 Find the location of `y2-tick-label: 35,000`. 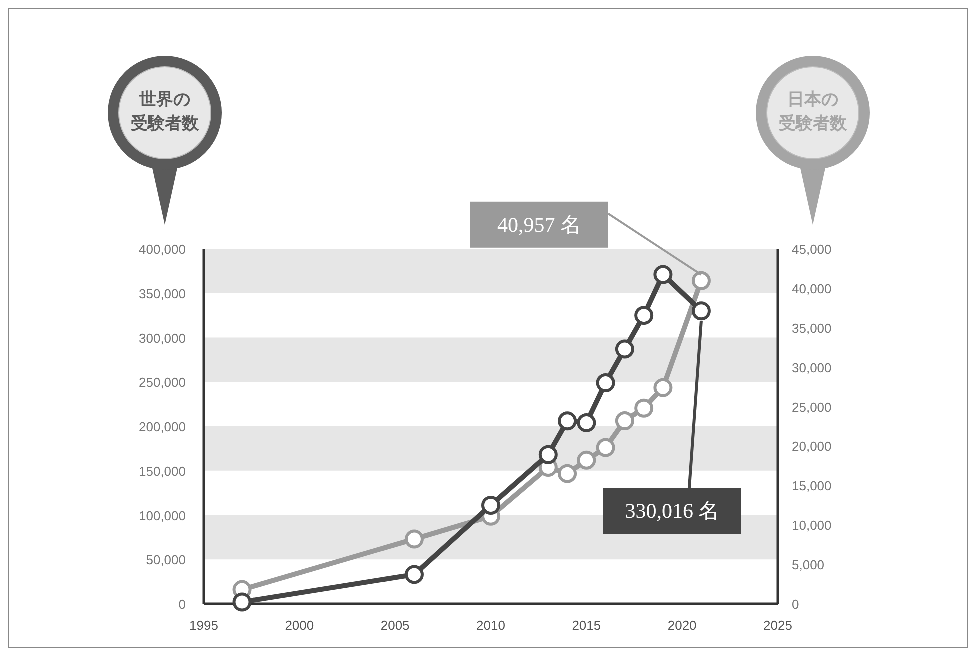

y2-tick-label: 35,000 is located at coordinates (812, 328).